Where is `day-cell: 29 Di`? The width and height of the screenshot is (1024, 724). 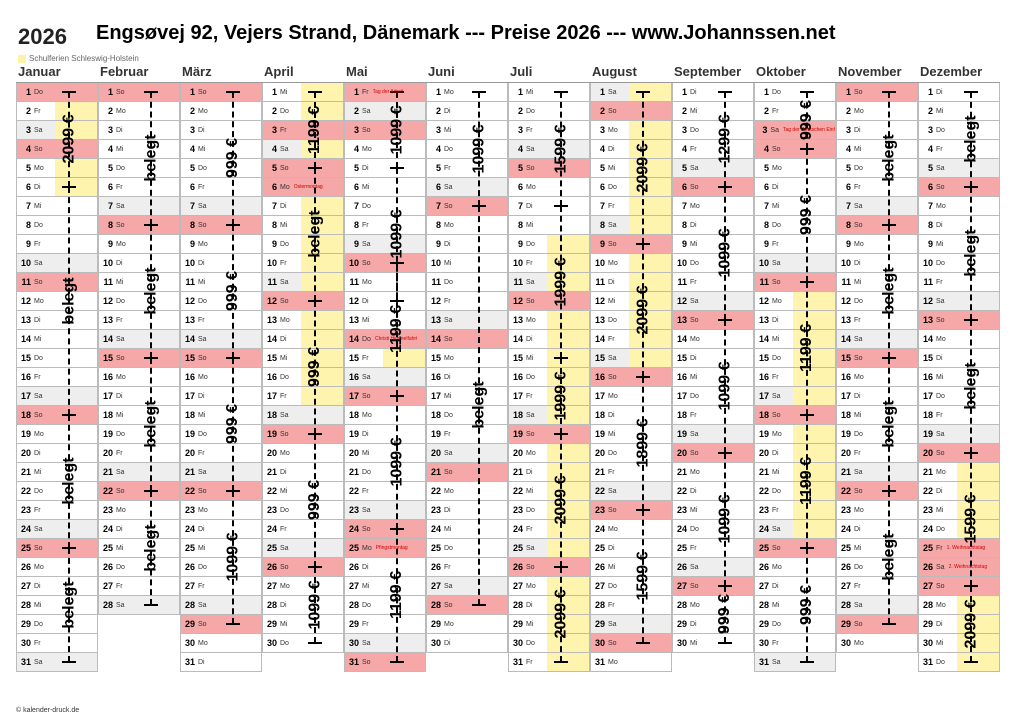
day-cell: 29 Di is located at coordinates (713, 624).